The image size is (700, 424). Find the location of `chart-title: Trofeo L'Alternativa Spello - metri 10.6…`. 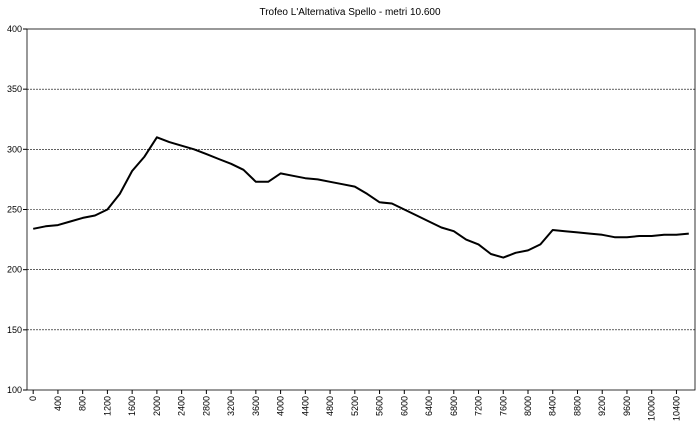

chart-title: Trofeo L'Alternativa Spello - metri 10.6… is located at coordinates (350, 12).